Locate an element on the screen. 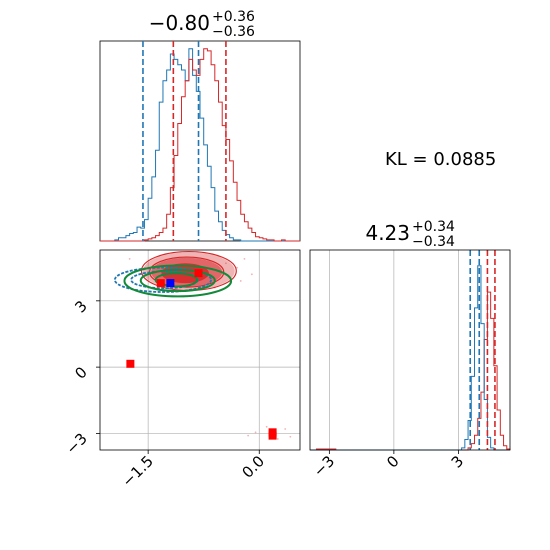 The image size is (550, 550). hist1-title: −0.80 is located at coordinates (179, 23).